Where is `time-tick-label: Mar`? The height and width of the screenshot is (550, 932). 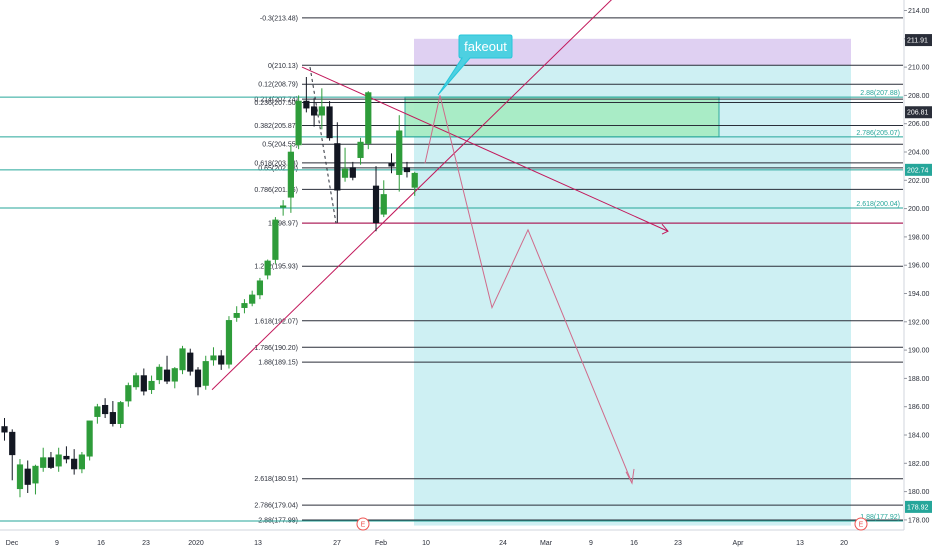 time-tick-label: Mar is located at coordinates (546, 543).